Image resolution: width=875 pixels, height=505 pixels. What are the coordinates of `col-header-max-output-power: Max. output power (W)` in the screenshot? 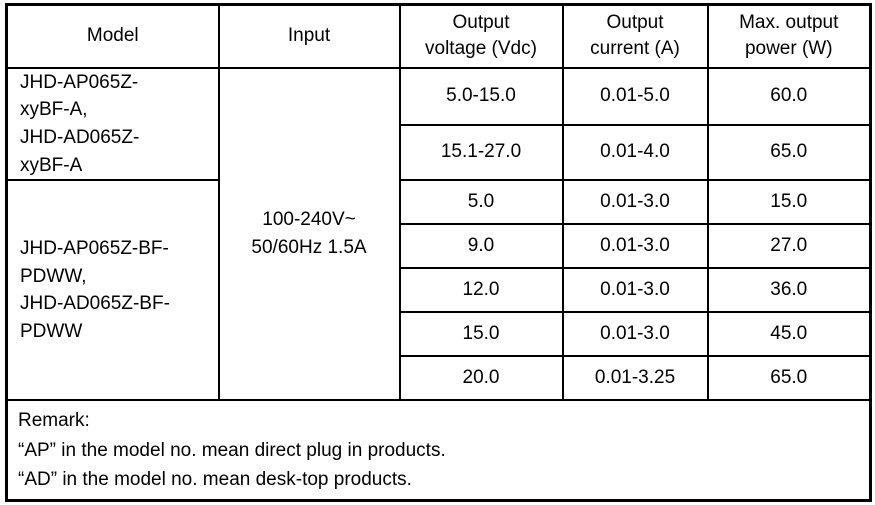 It's located at (789, 36).